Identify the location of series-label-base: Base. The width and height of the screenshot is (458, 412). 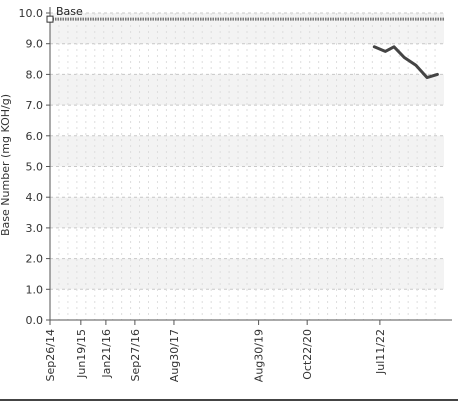
(69, 11).